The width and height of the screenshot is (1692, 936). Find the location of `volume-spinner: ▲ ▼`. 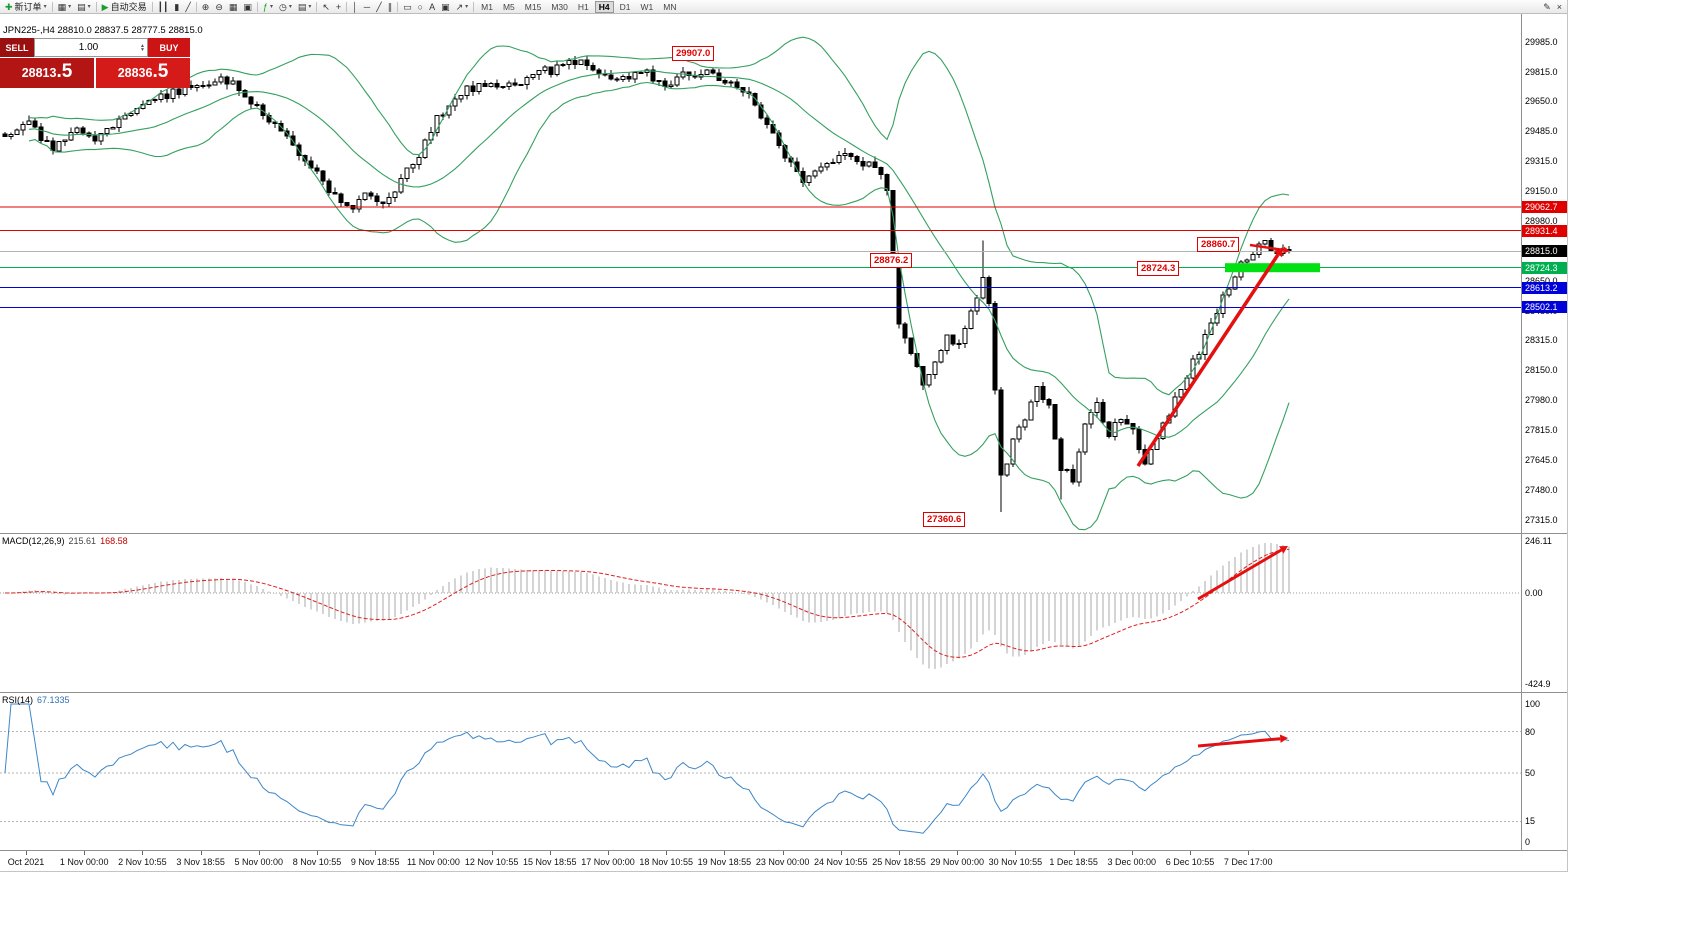

volume-spinner: ▲ ▼ is located at coordinates (142, 47).